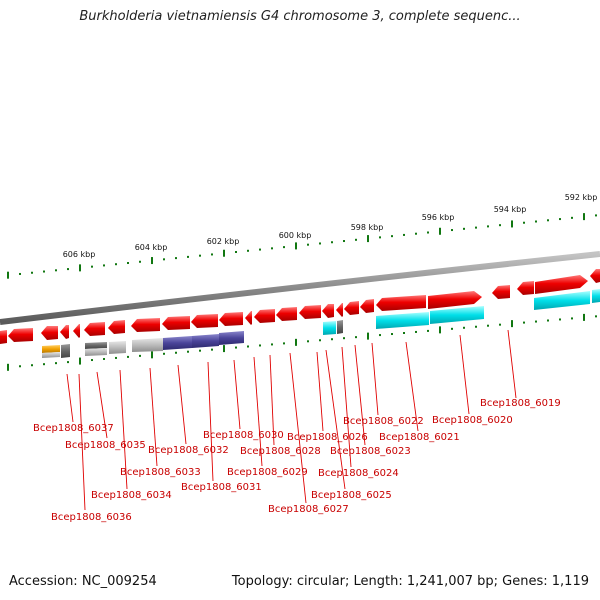 This screenshot has width=600, height=600. Describe the element at coordinates (367, 227) in the screenshot. I see `scale-label-598: 598 kbp` at that location.